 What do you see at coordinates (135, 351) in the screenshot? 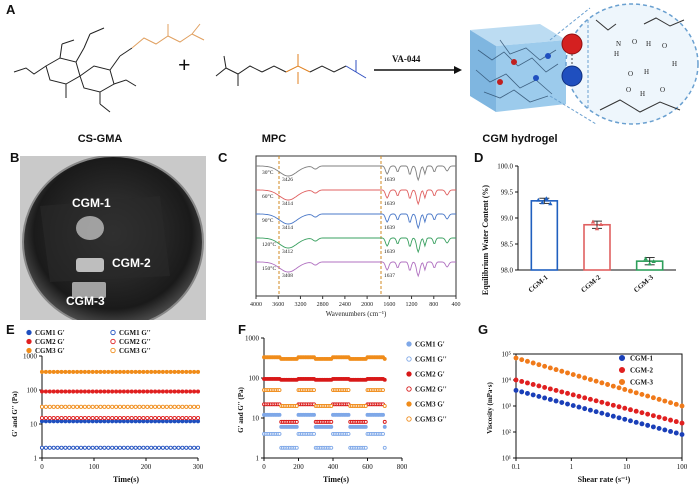
I see `e-legend-label-5: CGM3 G''` at bounding box center [135, 351].